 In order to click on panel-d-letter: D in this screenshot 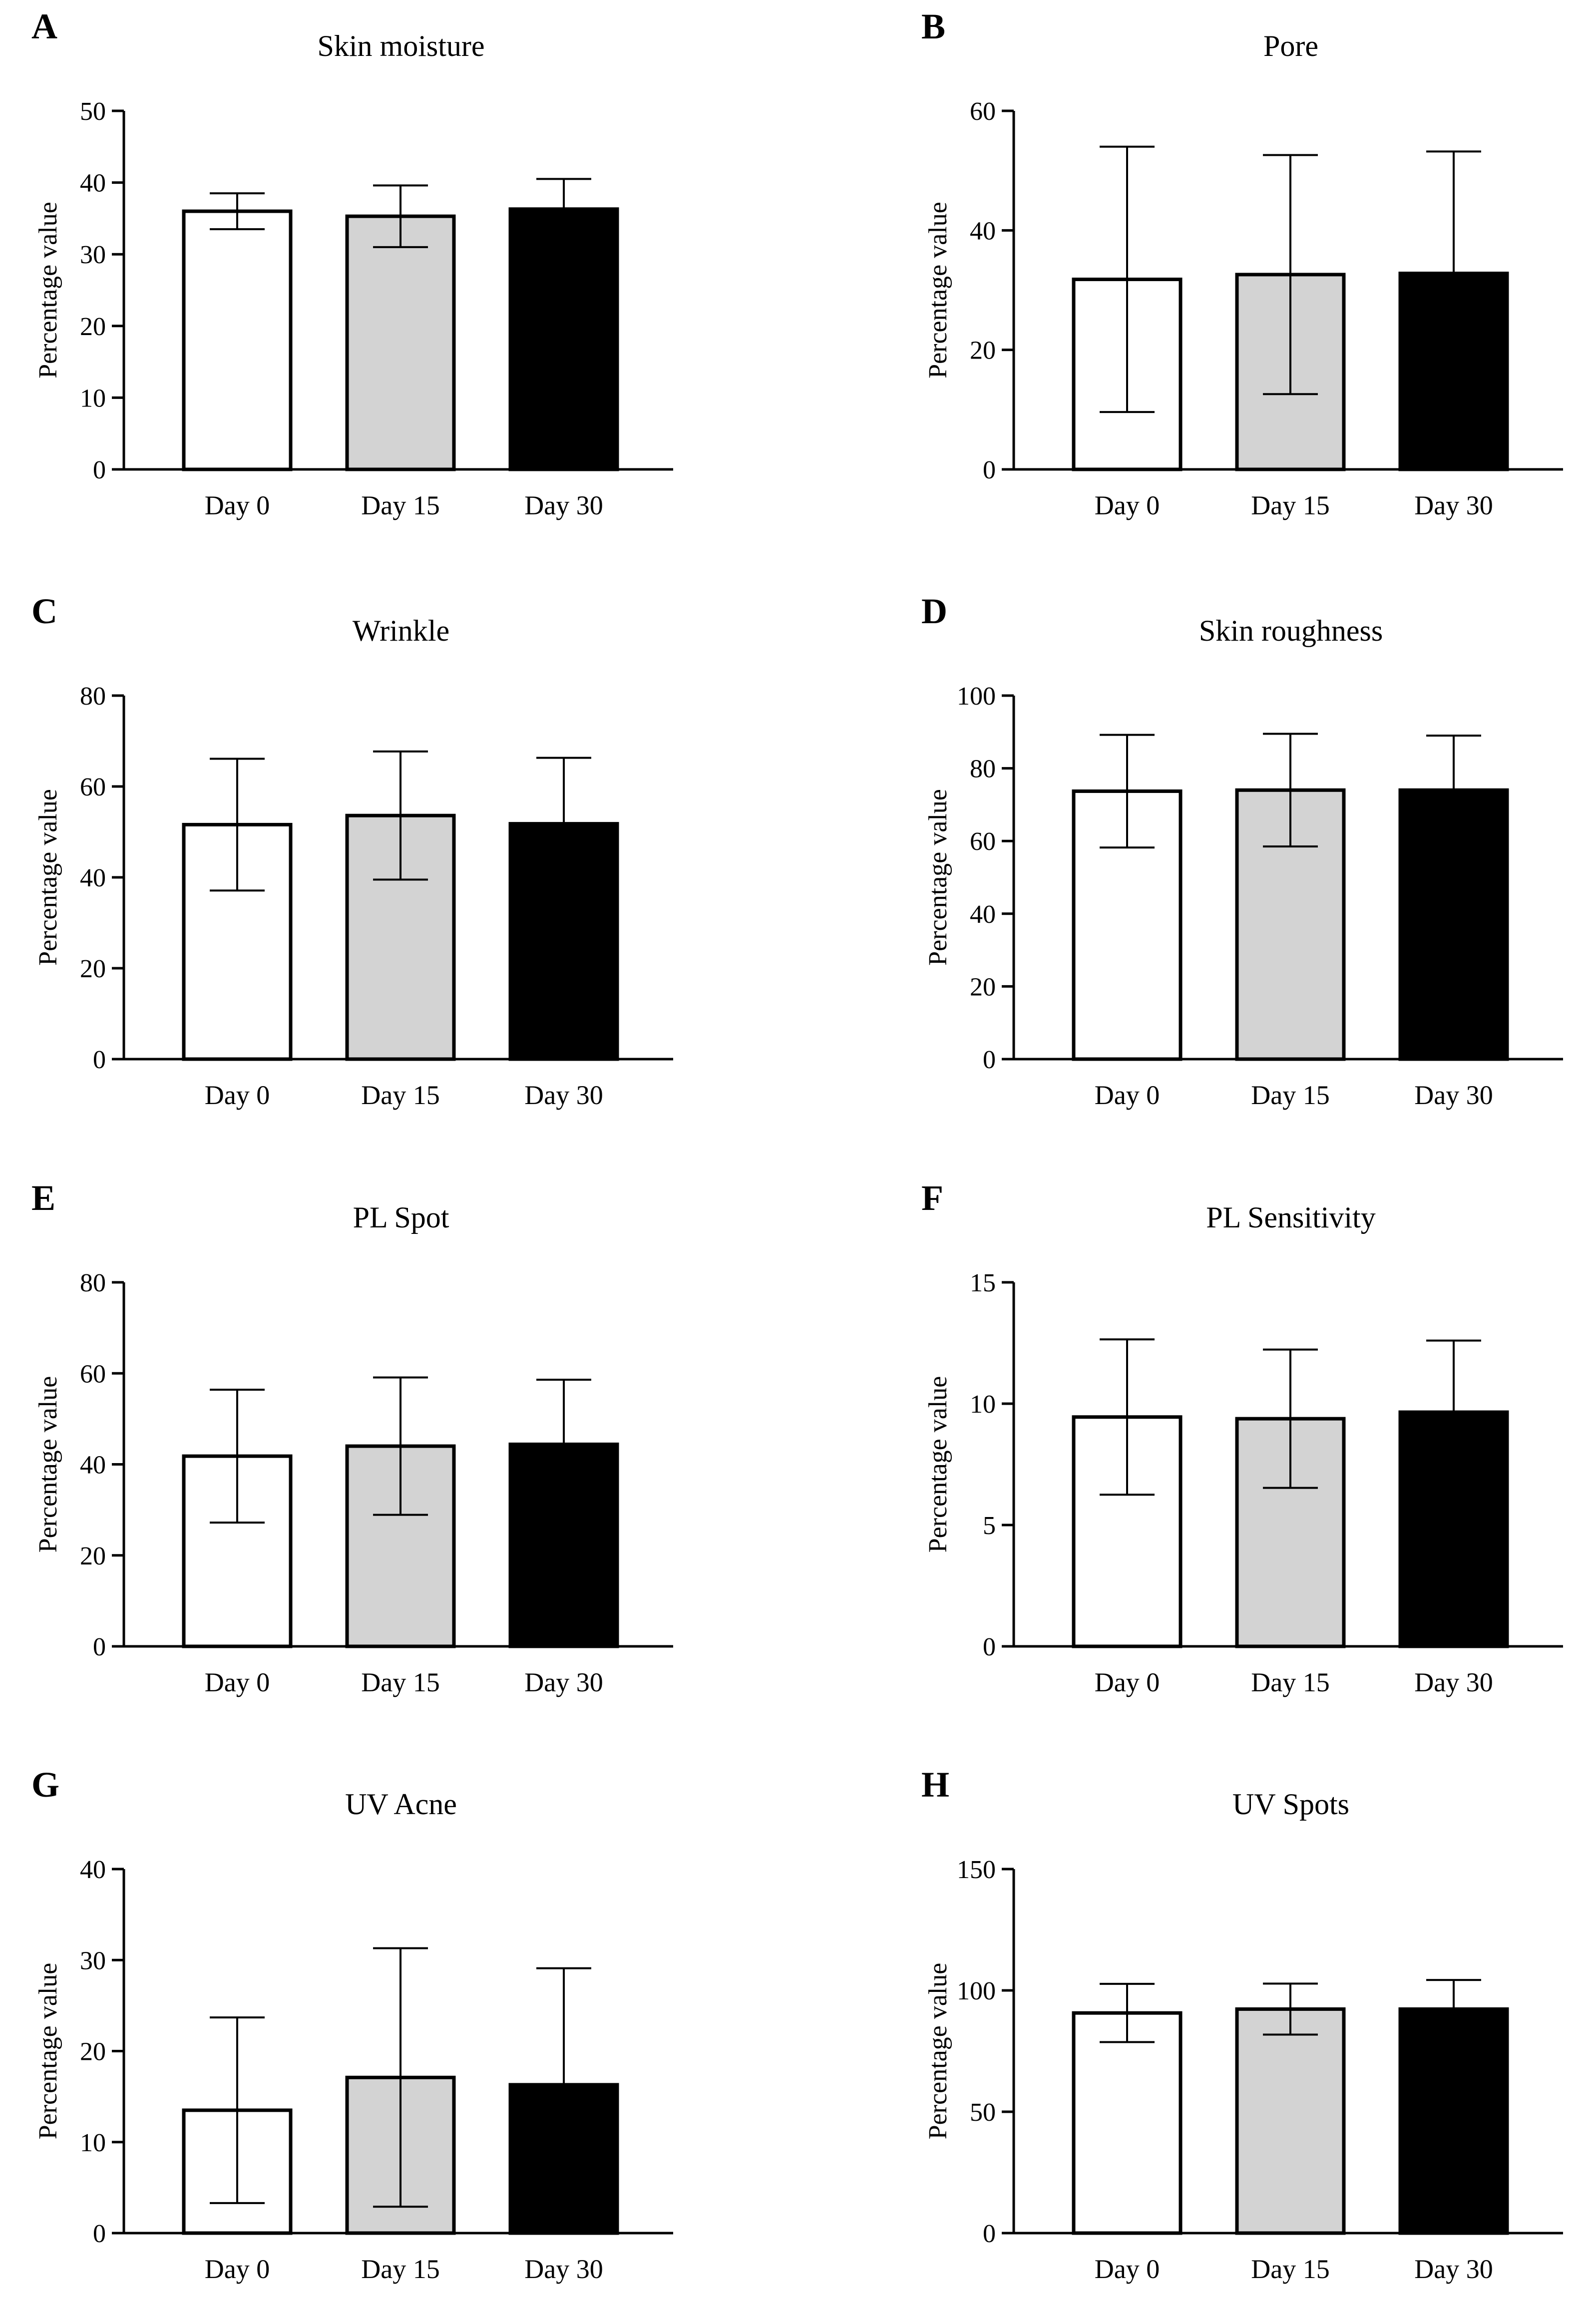, I will do `click(934, 611)`.